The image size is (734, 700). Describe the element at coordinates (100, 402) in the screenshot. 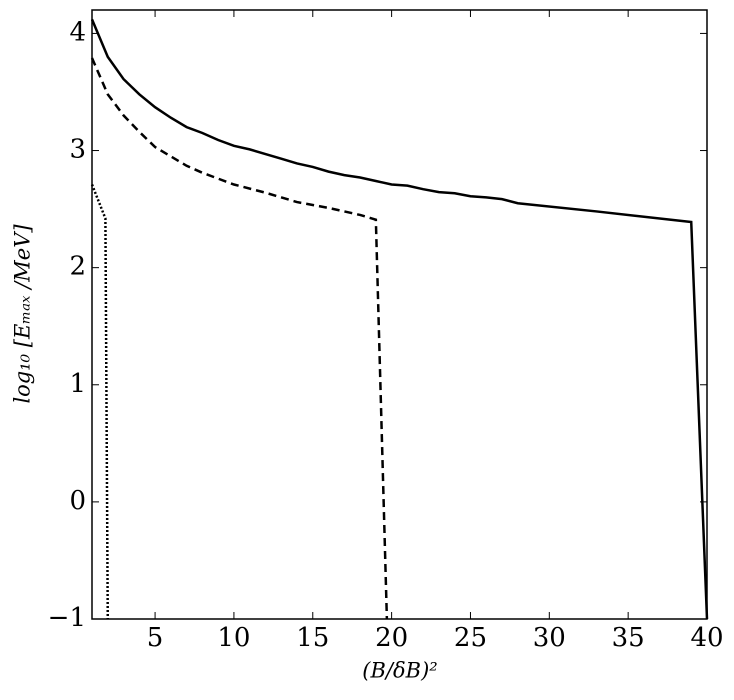

I see `series-line` at that location.